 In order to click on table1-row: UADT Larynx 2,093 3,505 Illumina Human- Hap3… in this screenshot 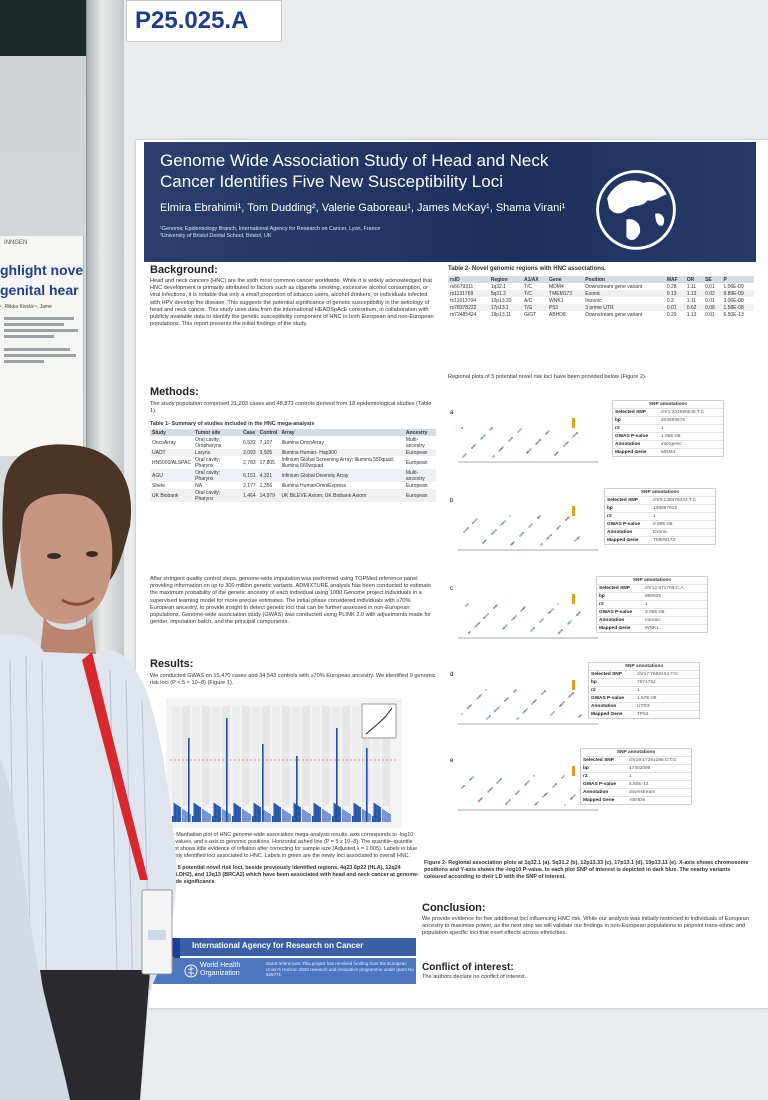, I will do `click(293, 453)`.